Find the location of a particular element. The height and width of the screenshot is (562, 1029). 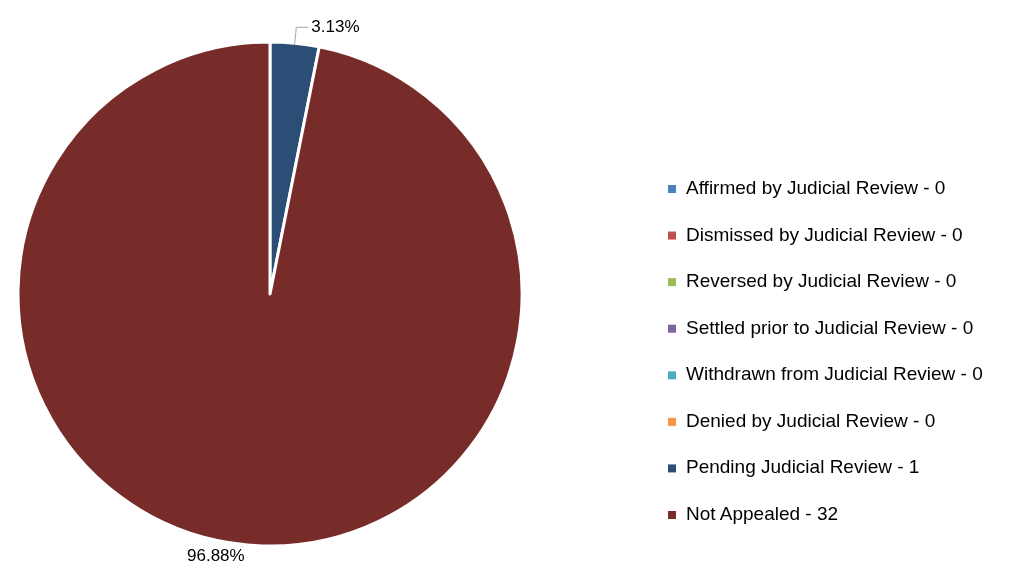

legend-label: Denied by Judicial Review - 0 is located at coordinates (811, 420).